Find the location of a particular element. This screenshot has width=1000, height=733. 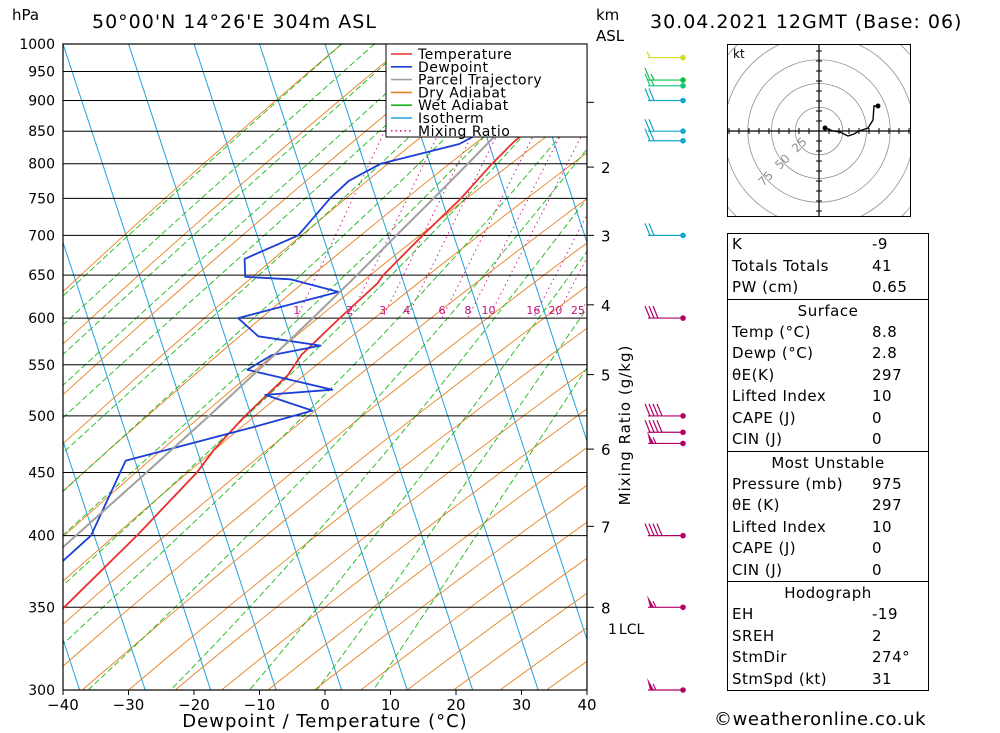

hodograph-stat-label: EH is located at coordinates (743, 614).